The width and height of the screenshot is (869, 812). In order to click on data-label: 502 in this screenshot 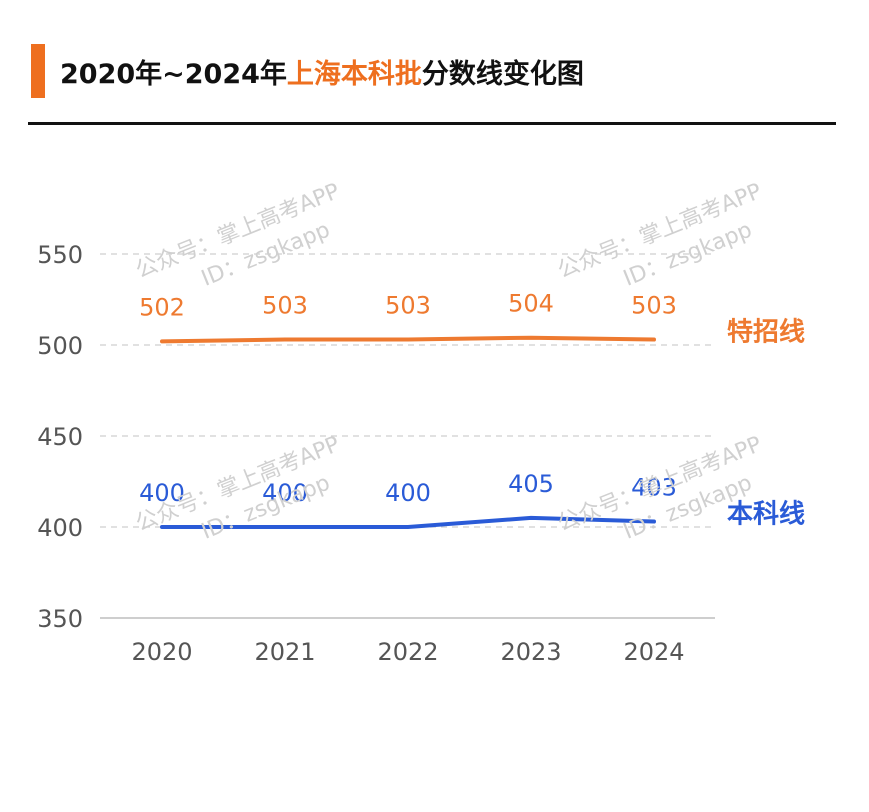, I will do `click(162, 307)`.